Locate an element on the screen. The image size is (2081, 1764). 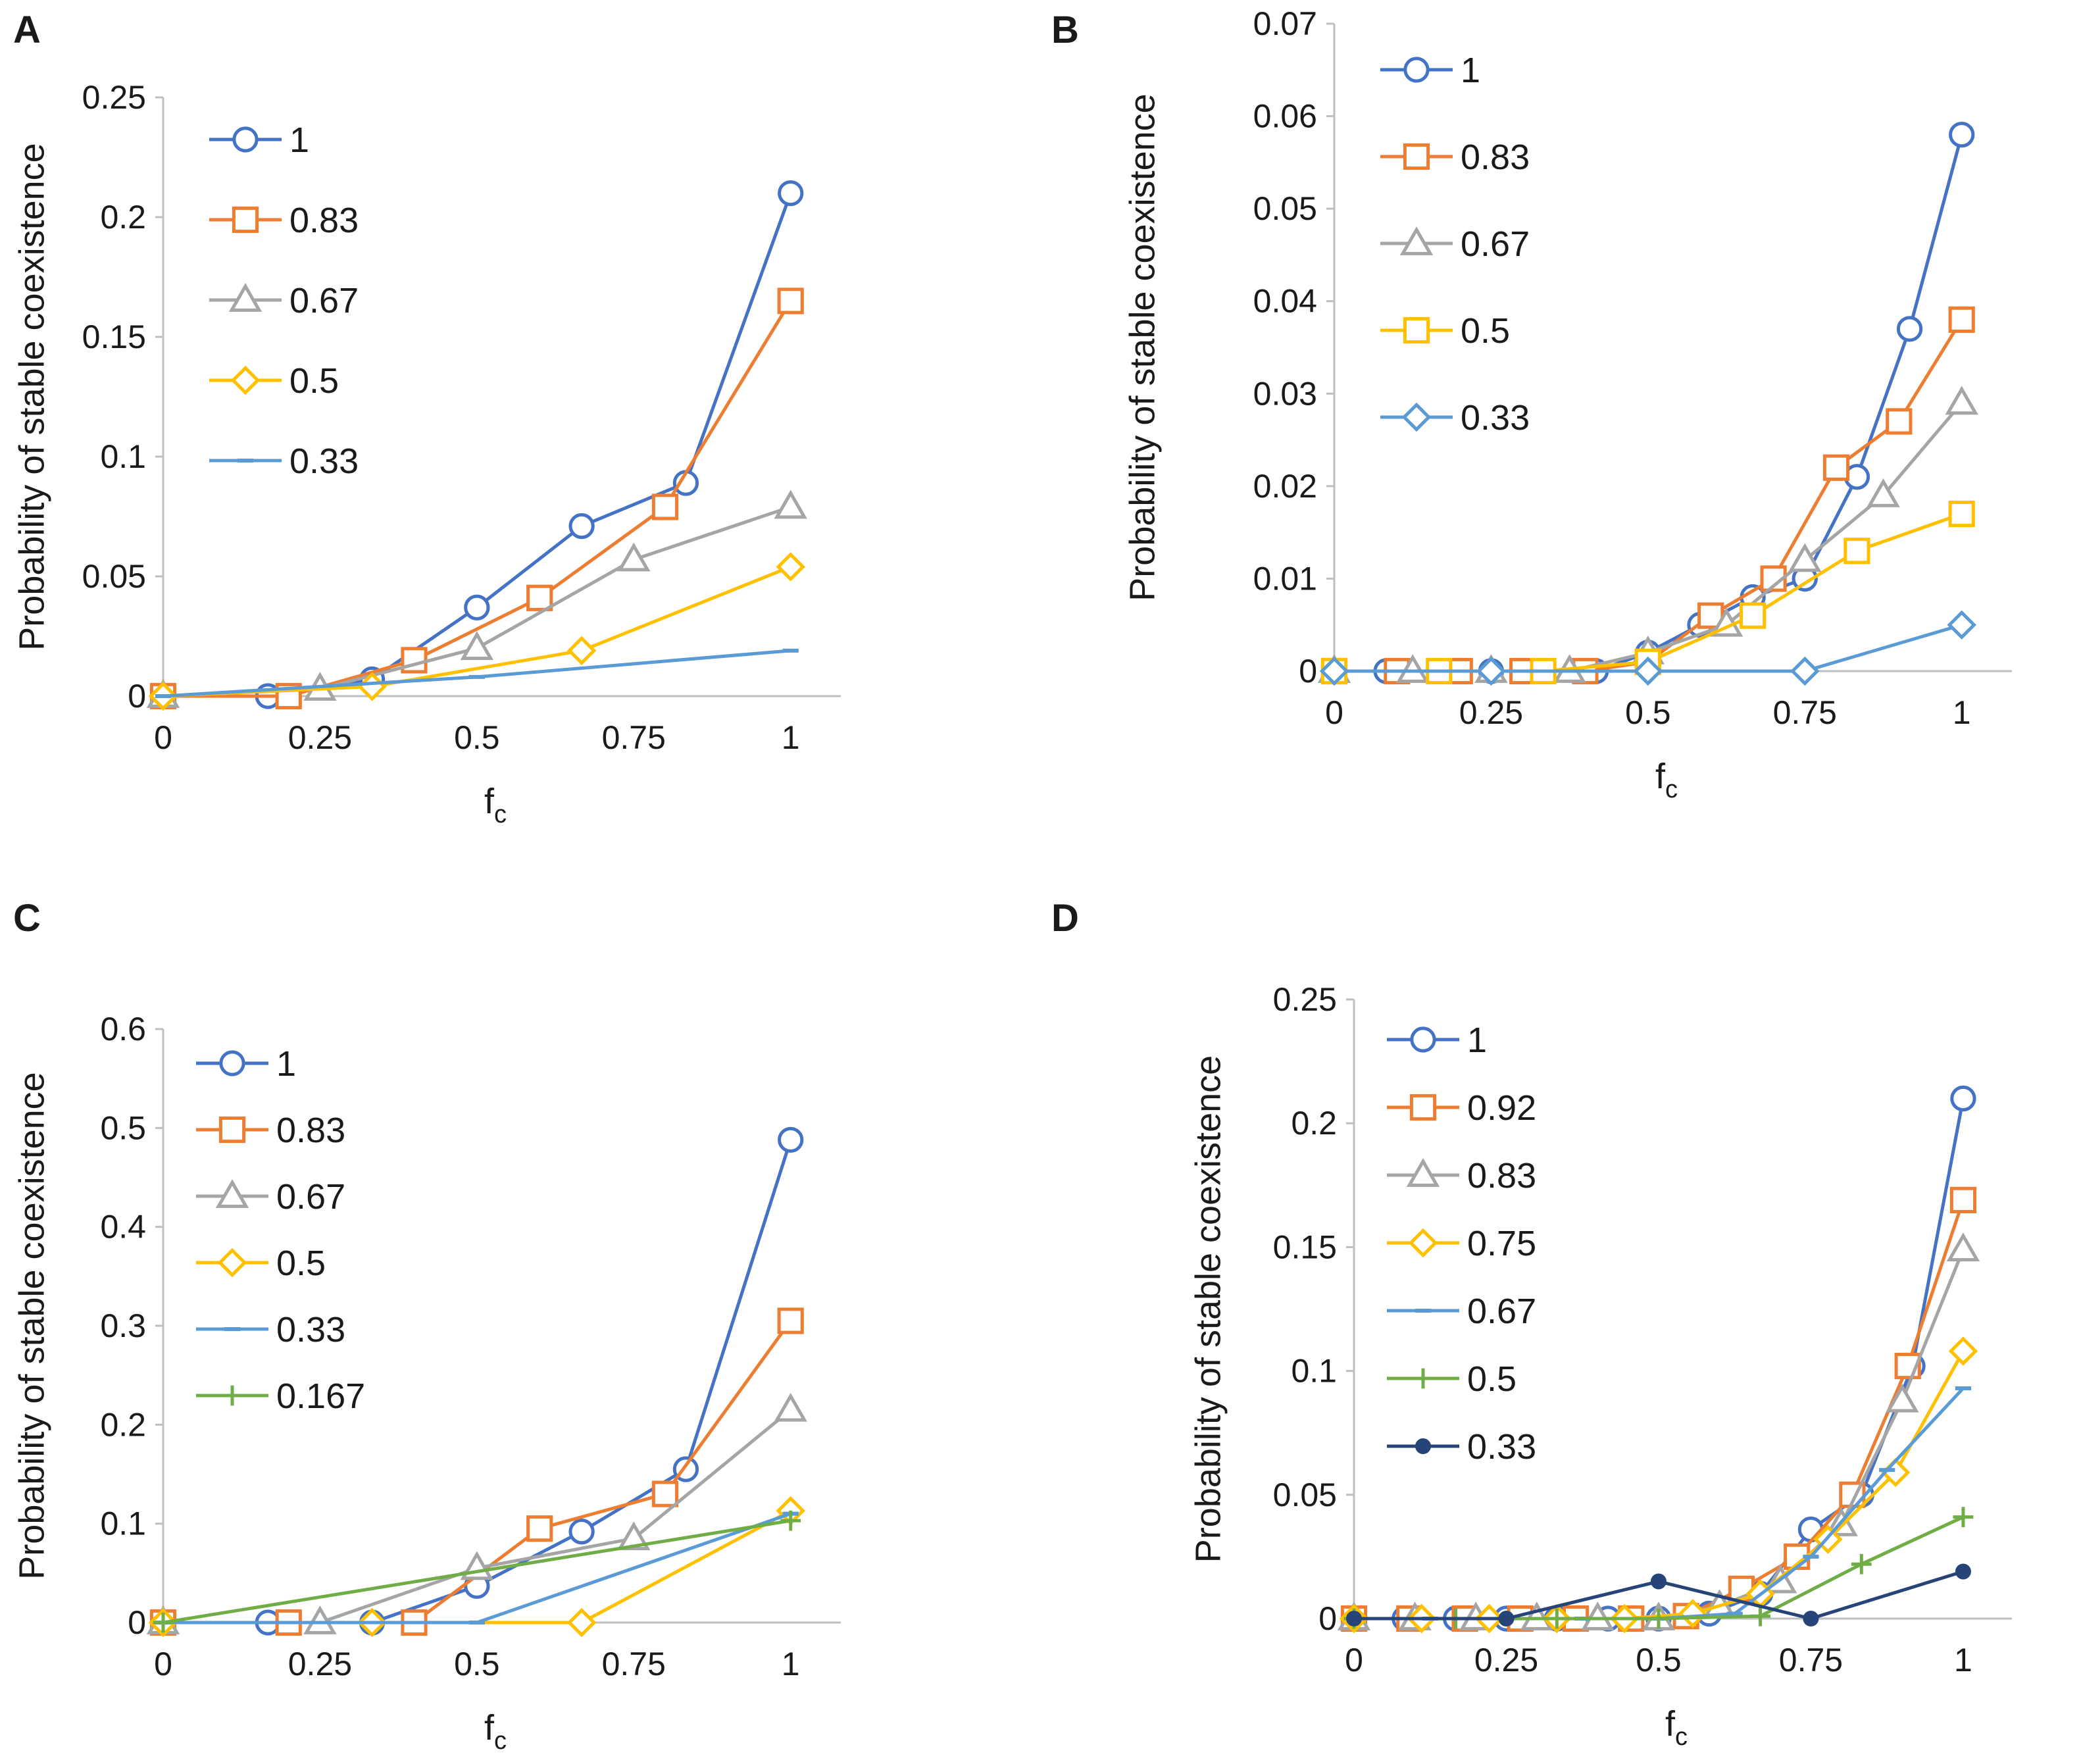
legend-item: 0.83 is located at coordinates (270, 1130).